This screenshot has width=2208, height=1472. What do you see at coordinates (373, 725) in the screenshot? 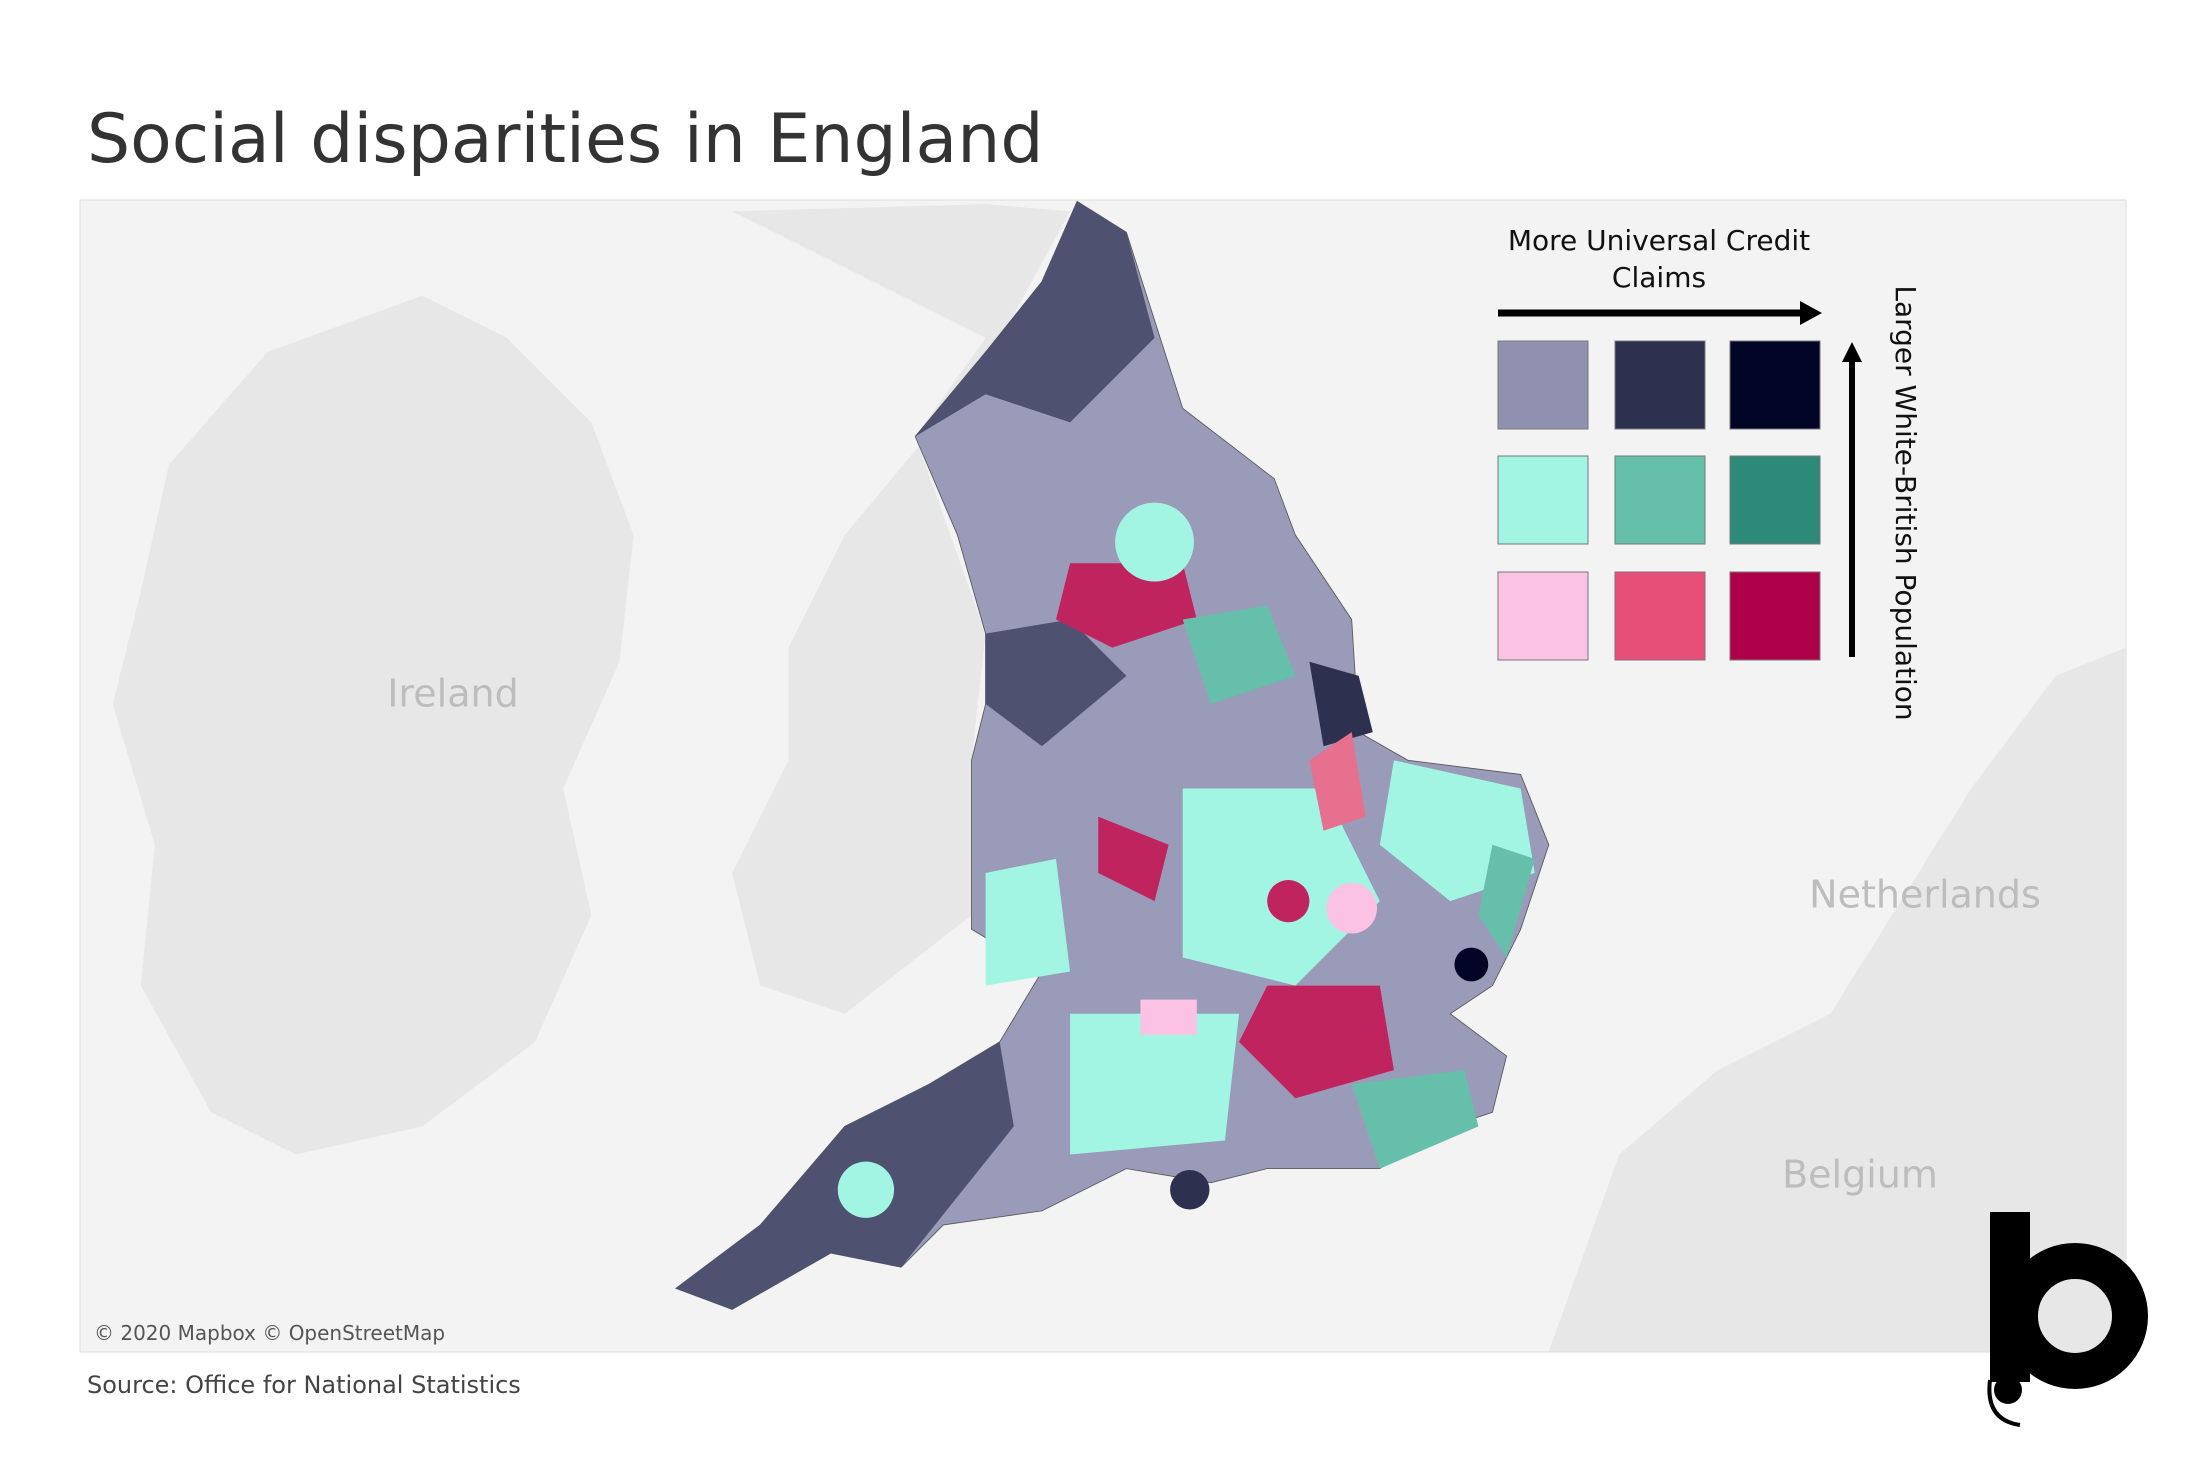
I see `land-ireland` at bounding box center [373, 725].